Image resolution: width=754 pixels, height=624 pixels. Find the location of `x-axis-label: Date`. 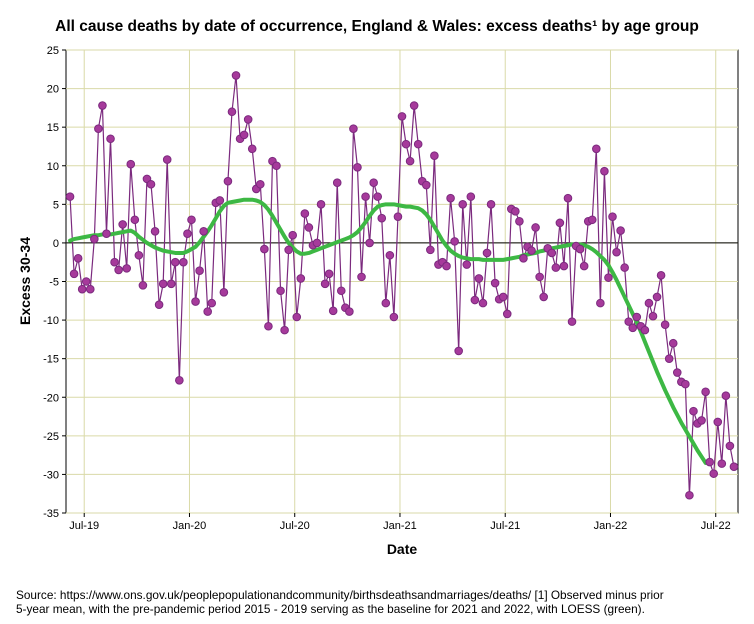

x-axis-label: Date is located at coordinates (402, 549).